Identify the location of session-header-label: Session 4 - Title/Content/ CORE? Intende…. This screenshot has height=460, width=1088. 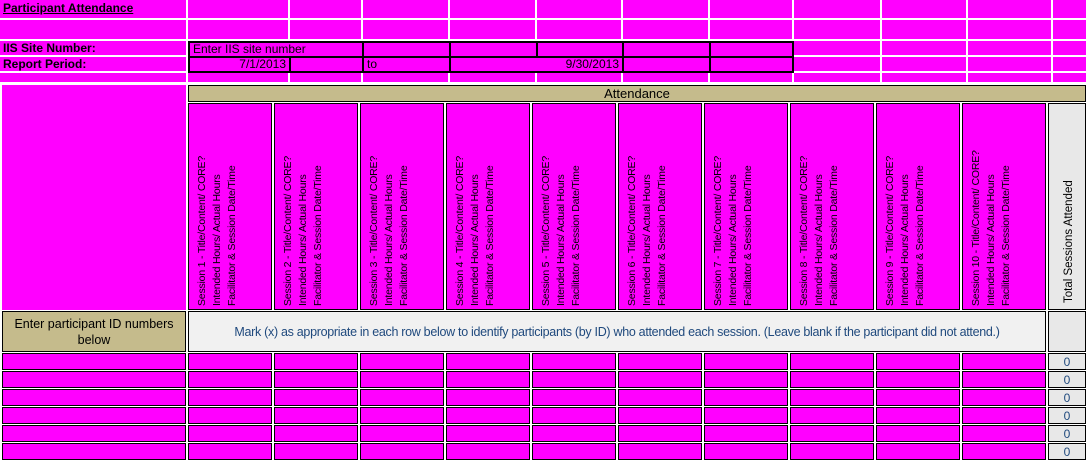
(475, 205).